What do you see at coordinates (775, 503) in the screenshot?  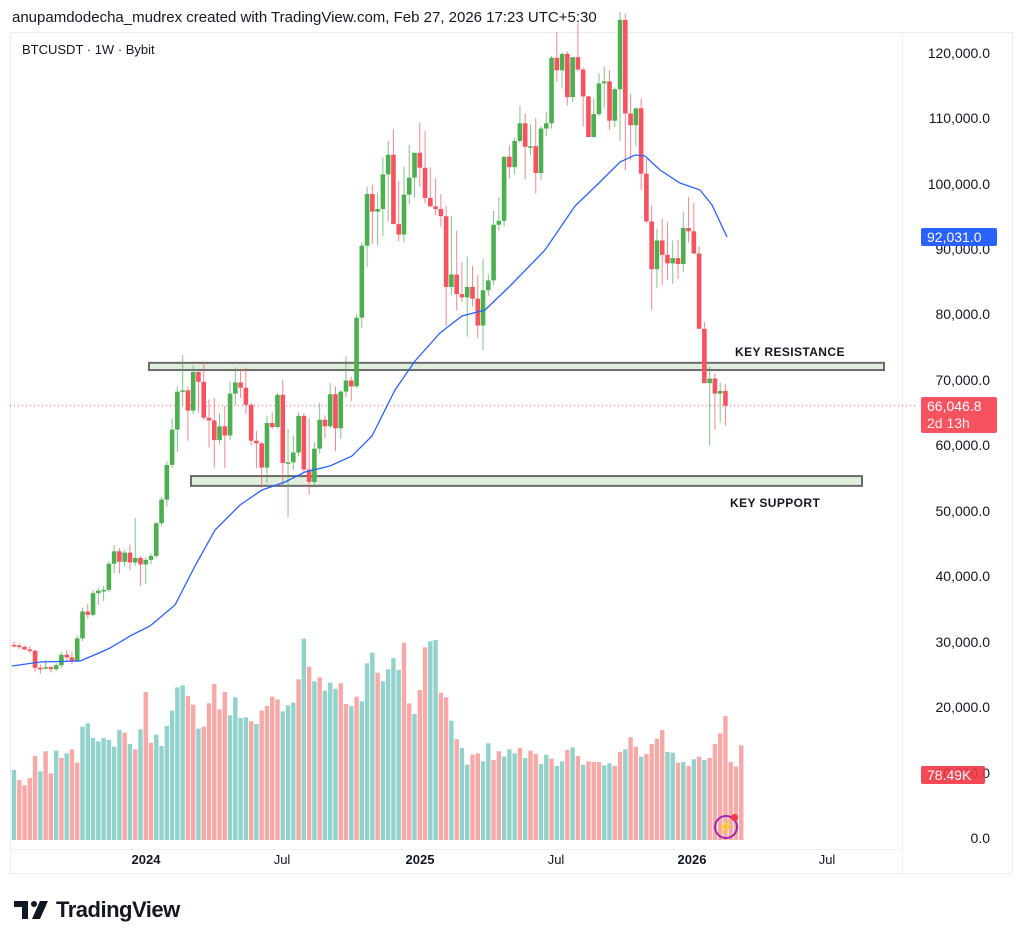 I see `key-support-label: KEY SUPPORT` at bounding box center [775, 503].